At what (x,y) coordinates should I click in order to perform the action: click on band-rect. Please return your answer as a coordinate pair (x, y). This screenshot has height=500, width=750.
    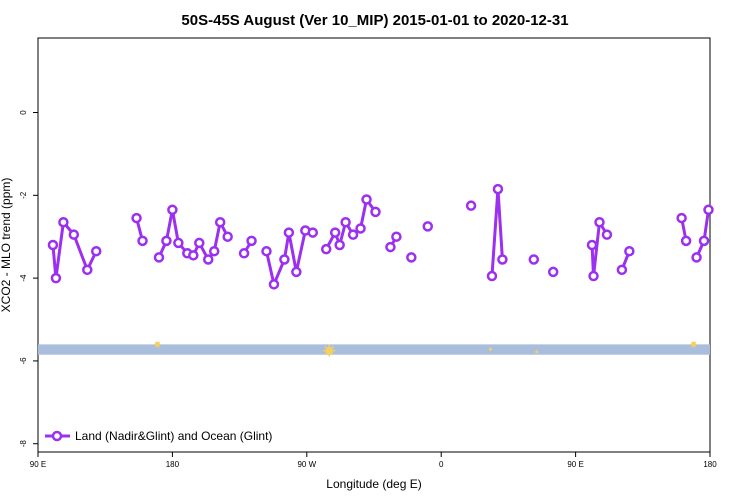
    Looking at the image, I should click on (374, 349).